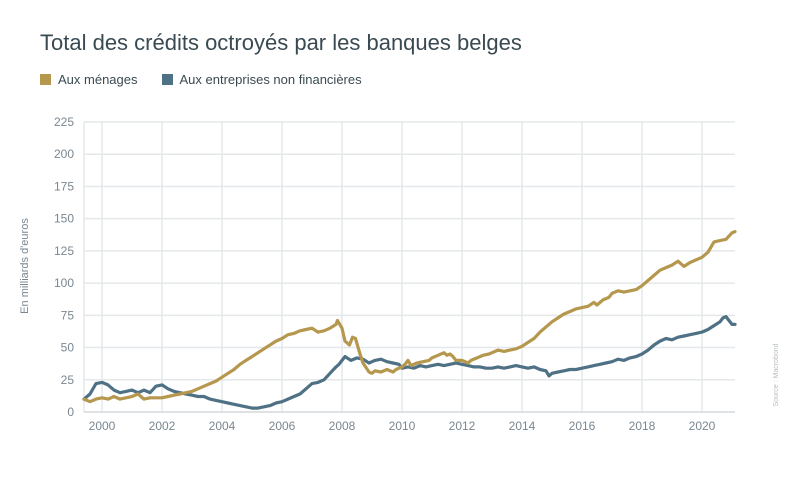 The height and width of the screenshot is (480, 800). I want to click on y-tick-label: 75, so click(68, 315).